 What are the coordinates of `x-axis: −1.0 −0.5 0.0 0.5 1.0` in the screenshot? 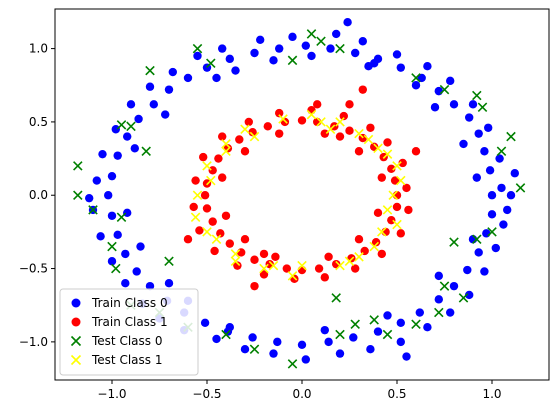 It's located at (299, 390).